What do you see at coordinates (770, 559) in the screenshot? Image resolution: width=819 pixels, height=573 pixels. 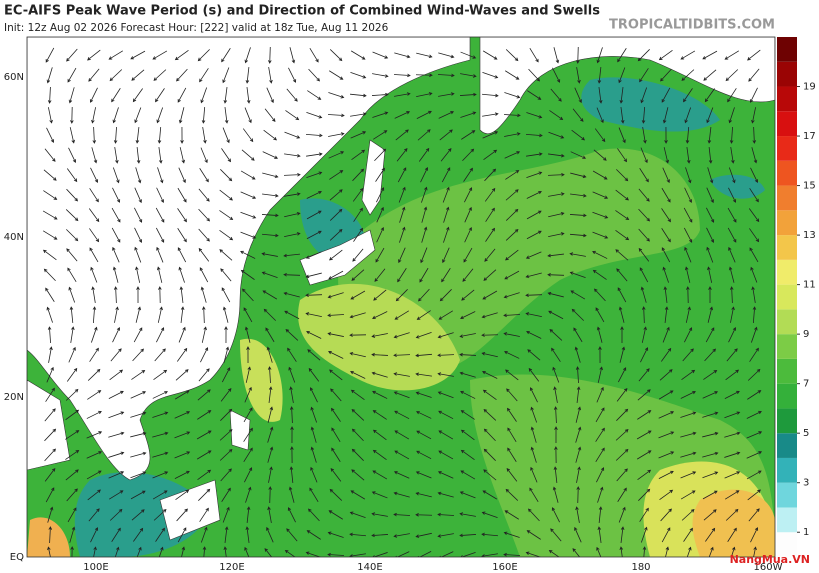 I see `logo: NangMua.VN` at bounding box center [770, 559].